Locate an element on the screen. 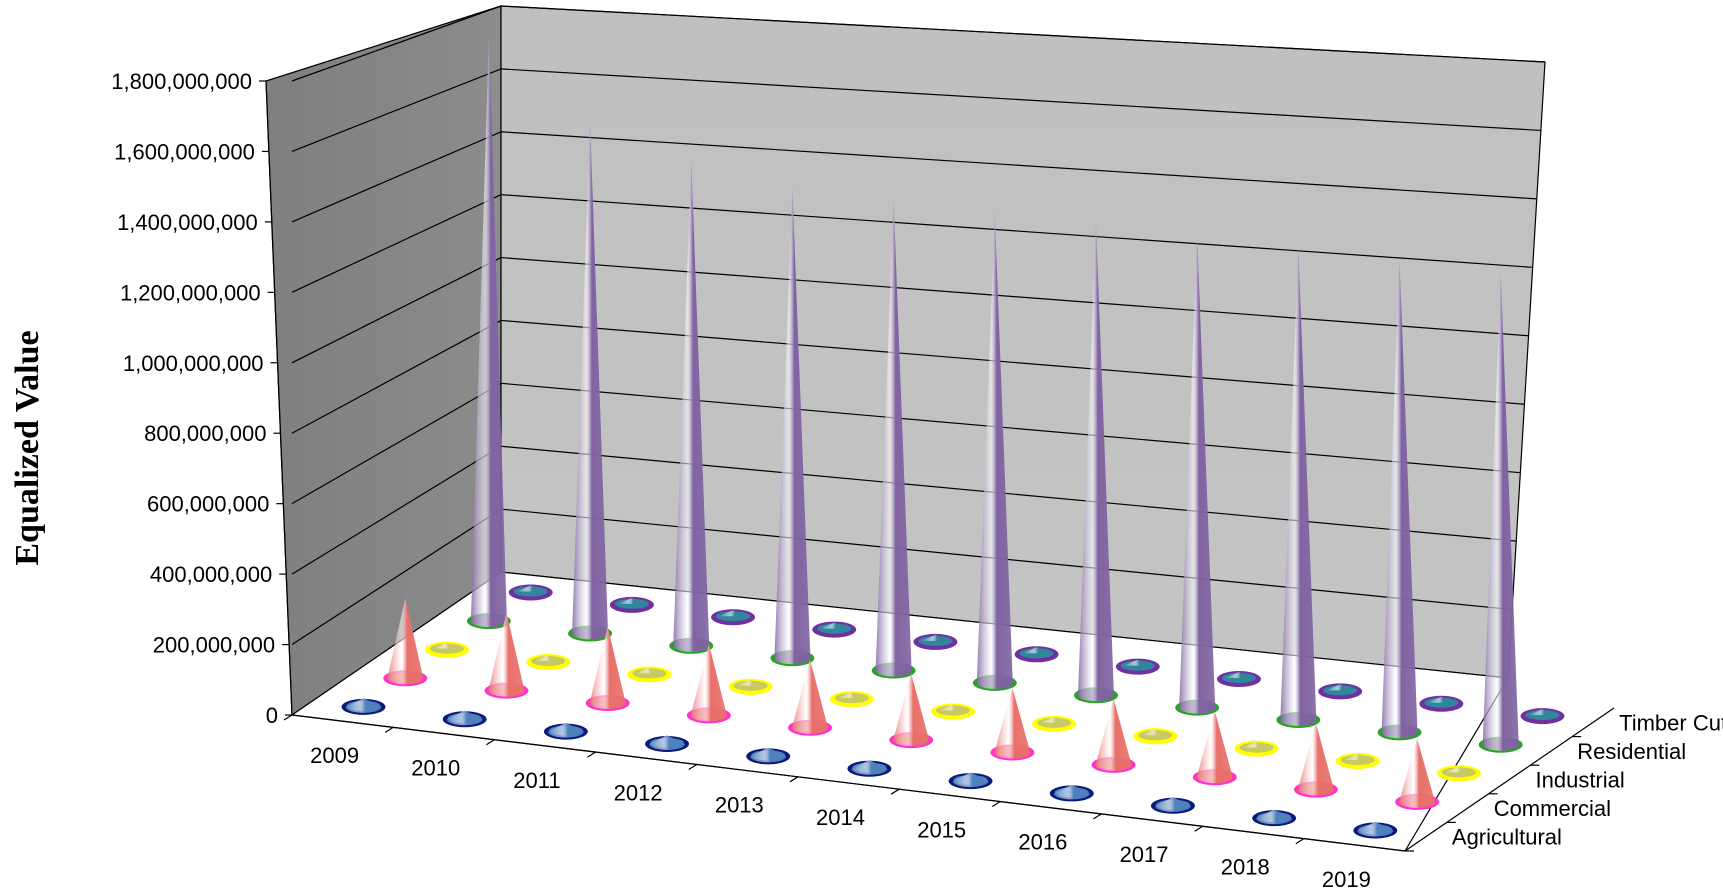 Image resolution: width=1723 pixels, height=896 pixels. y-tick-label: 1,200,000,000 is located at coordinates (190, 292).